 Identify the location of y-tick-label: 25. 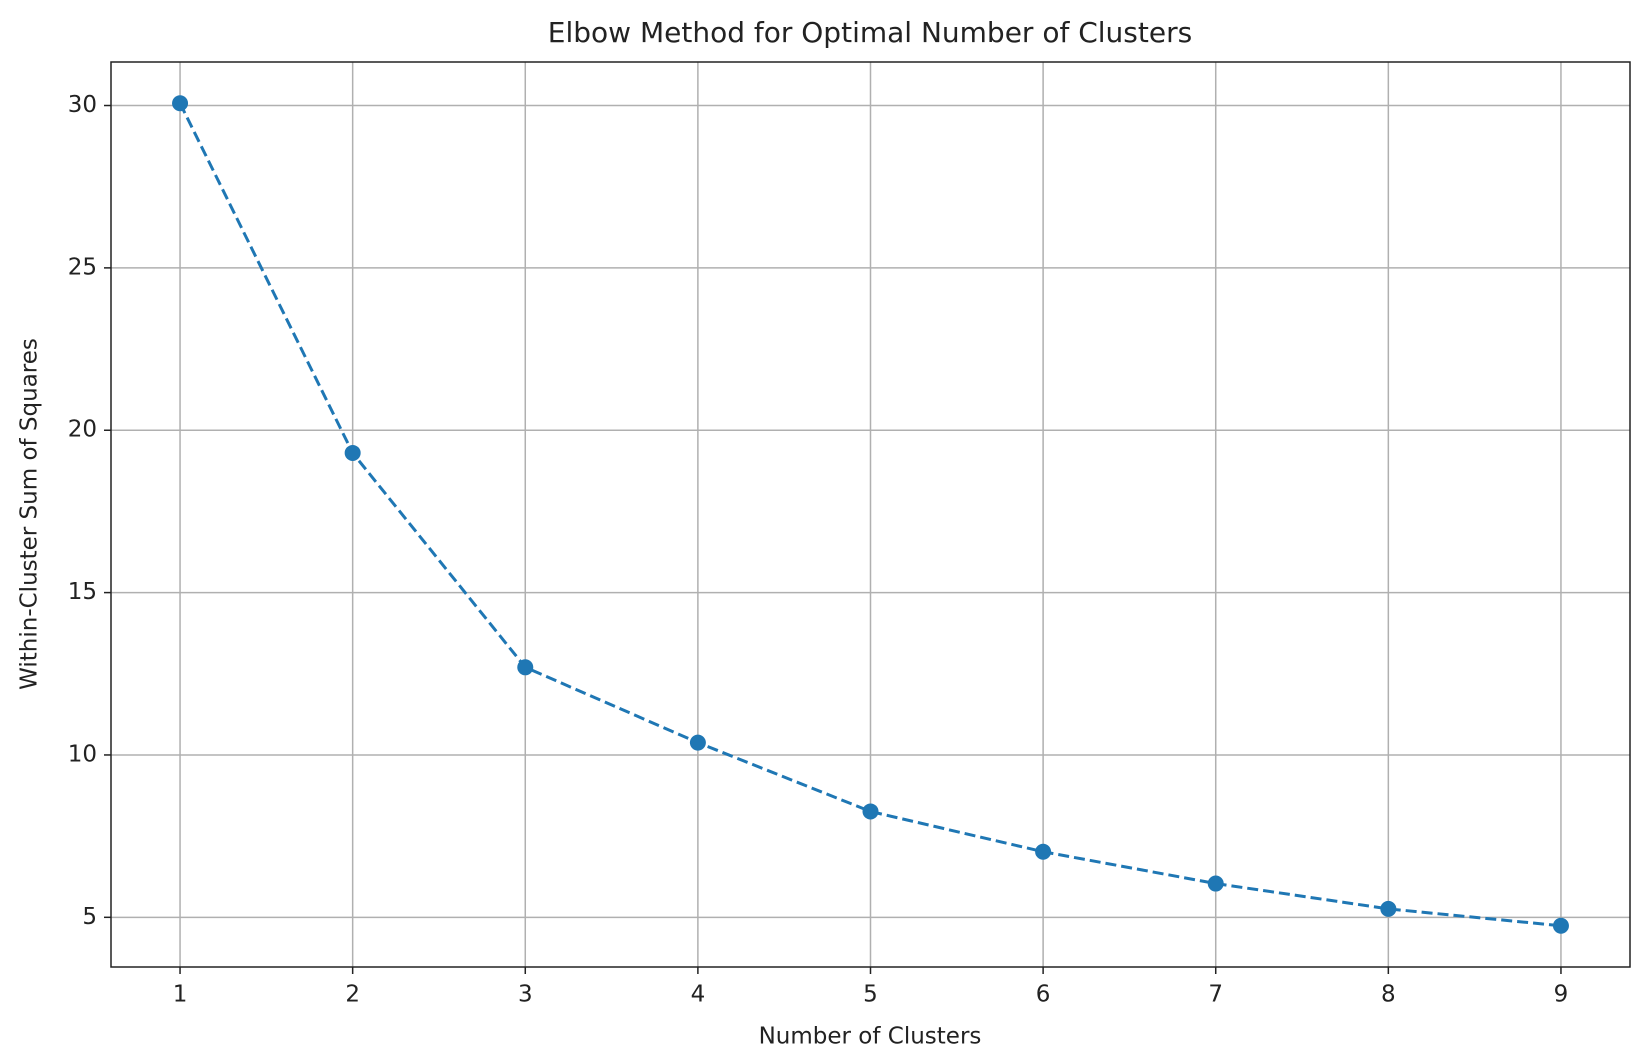
(82, 267).